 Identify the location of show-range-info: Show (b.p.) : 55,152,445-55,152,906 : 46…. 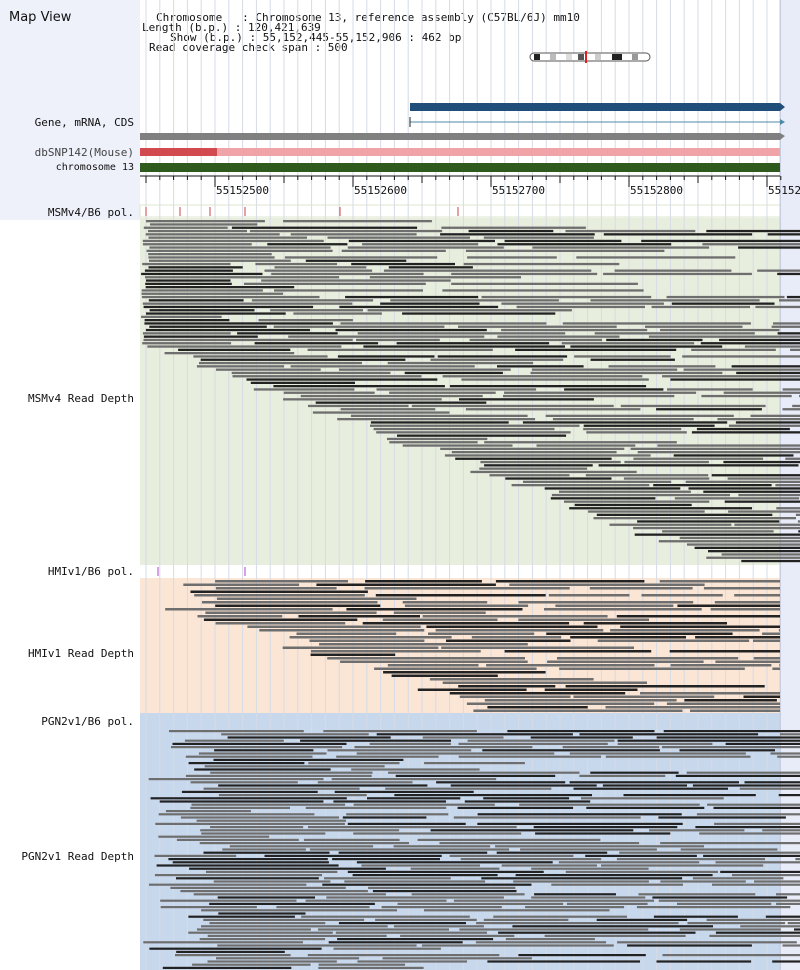
(316, 37).